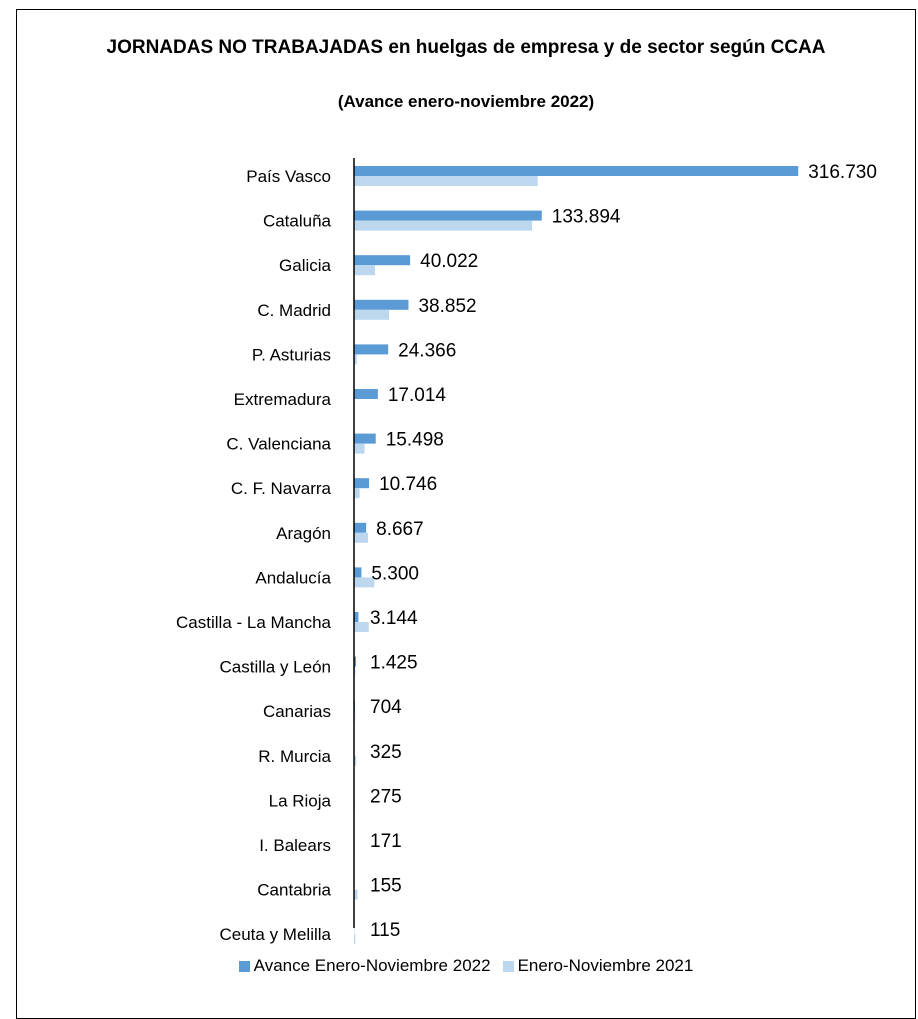 The height and width of the screenshot is (1019, 918). I want to click on category-label: Canarias, so click(297, 711).